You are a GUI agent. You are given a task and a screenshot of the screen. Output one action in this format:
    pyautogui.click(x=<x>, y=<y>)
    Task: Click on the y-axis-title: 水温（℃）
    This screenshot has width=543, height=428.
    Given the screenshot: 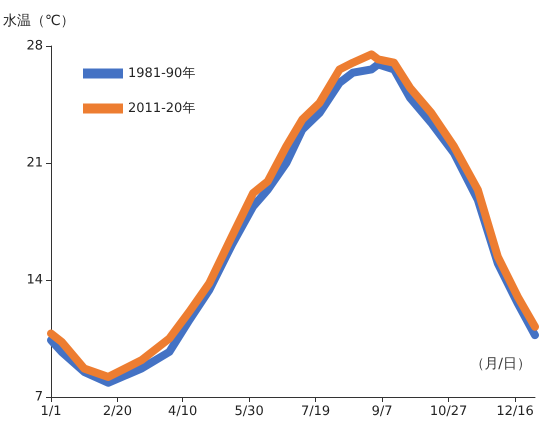 What is the action you would take?
    pyautogui.click(x=39, y=21)
    